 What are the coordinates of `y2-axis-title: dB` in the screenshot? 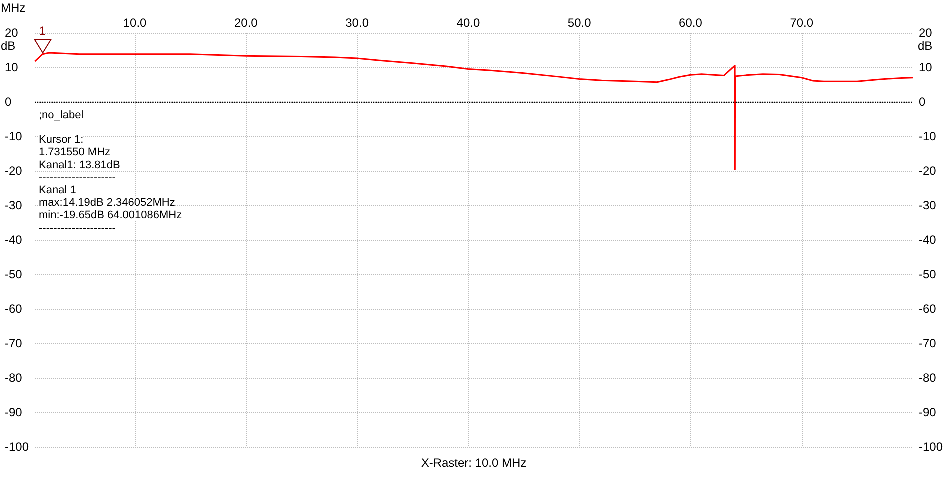 It's located at (925, 46).